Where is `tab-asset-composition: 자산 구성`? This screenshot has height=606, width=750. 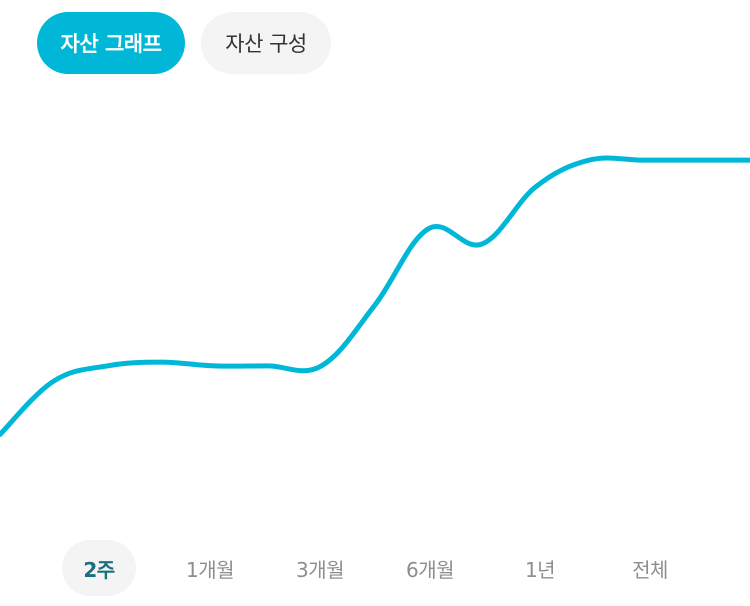 tab-asset-composition: 자산 구성 is located at coordinates (266, 43).